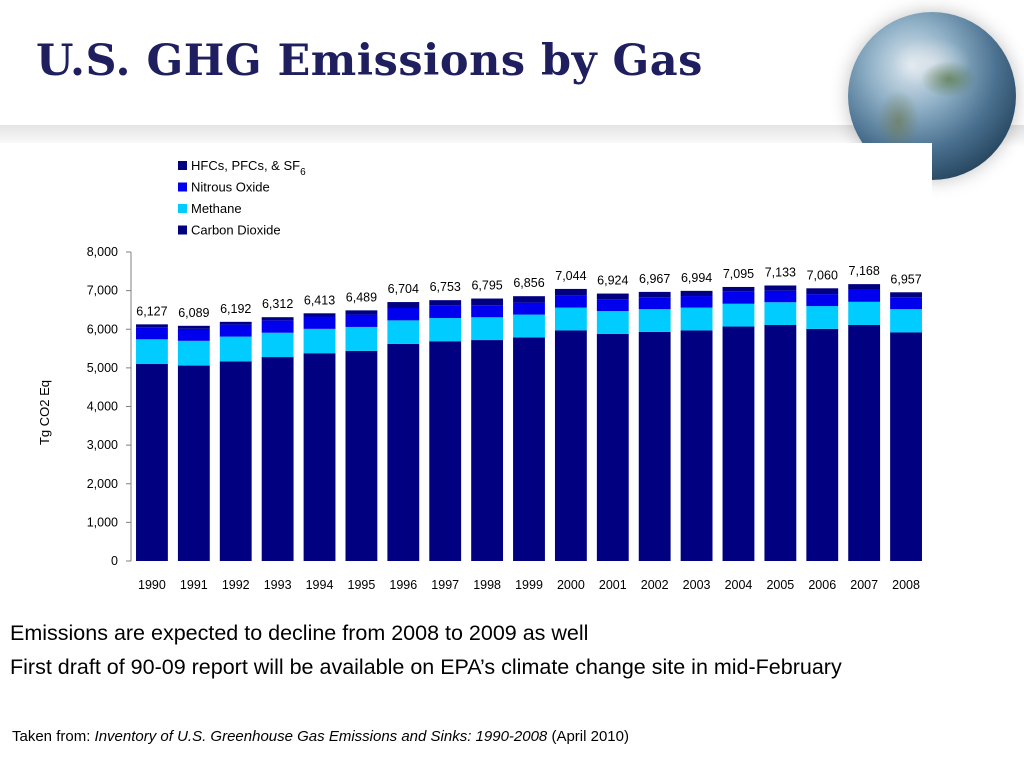 This screenshot has height=768, width=1024. I want to click on bar-total-label: 6,413, so click(319, 300).